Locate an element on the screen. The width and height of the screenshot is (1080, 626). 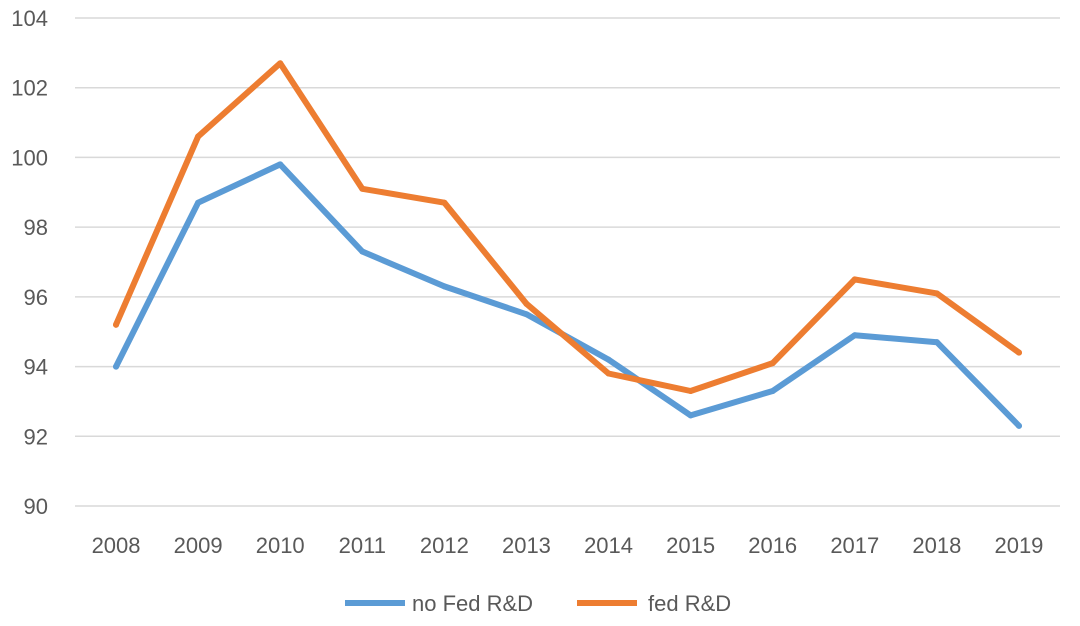
legend-label: no Fed R&D is located at coordinates (472, 603).